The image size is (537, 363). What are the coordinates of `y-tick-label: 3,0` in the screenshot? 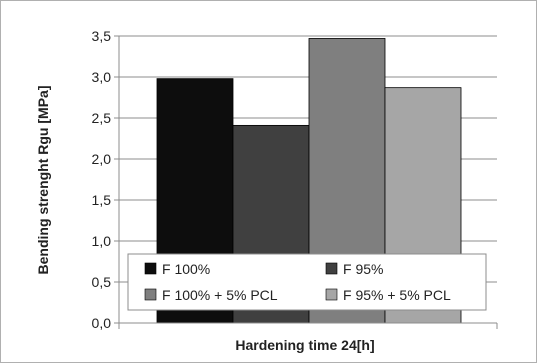 It's located at (102, 77).